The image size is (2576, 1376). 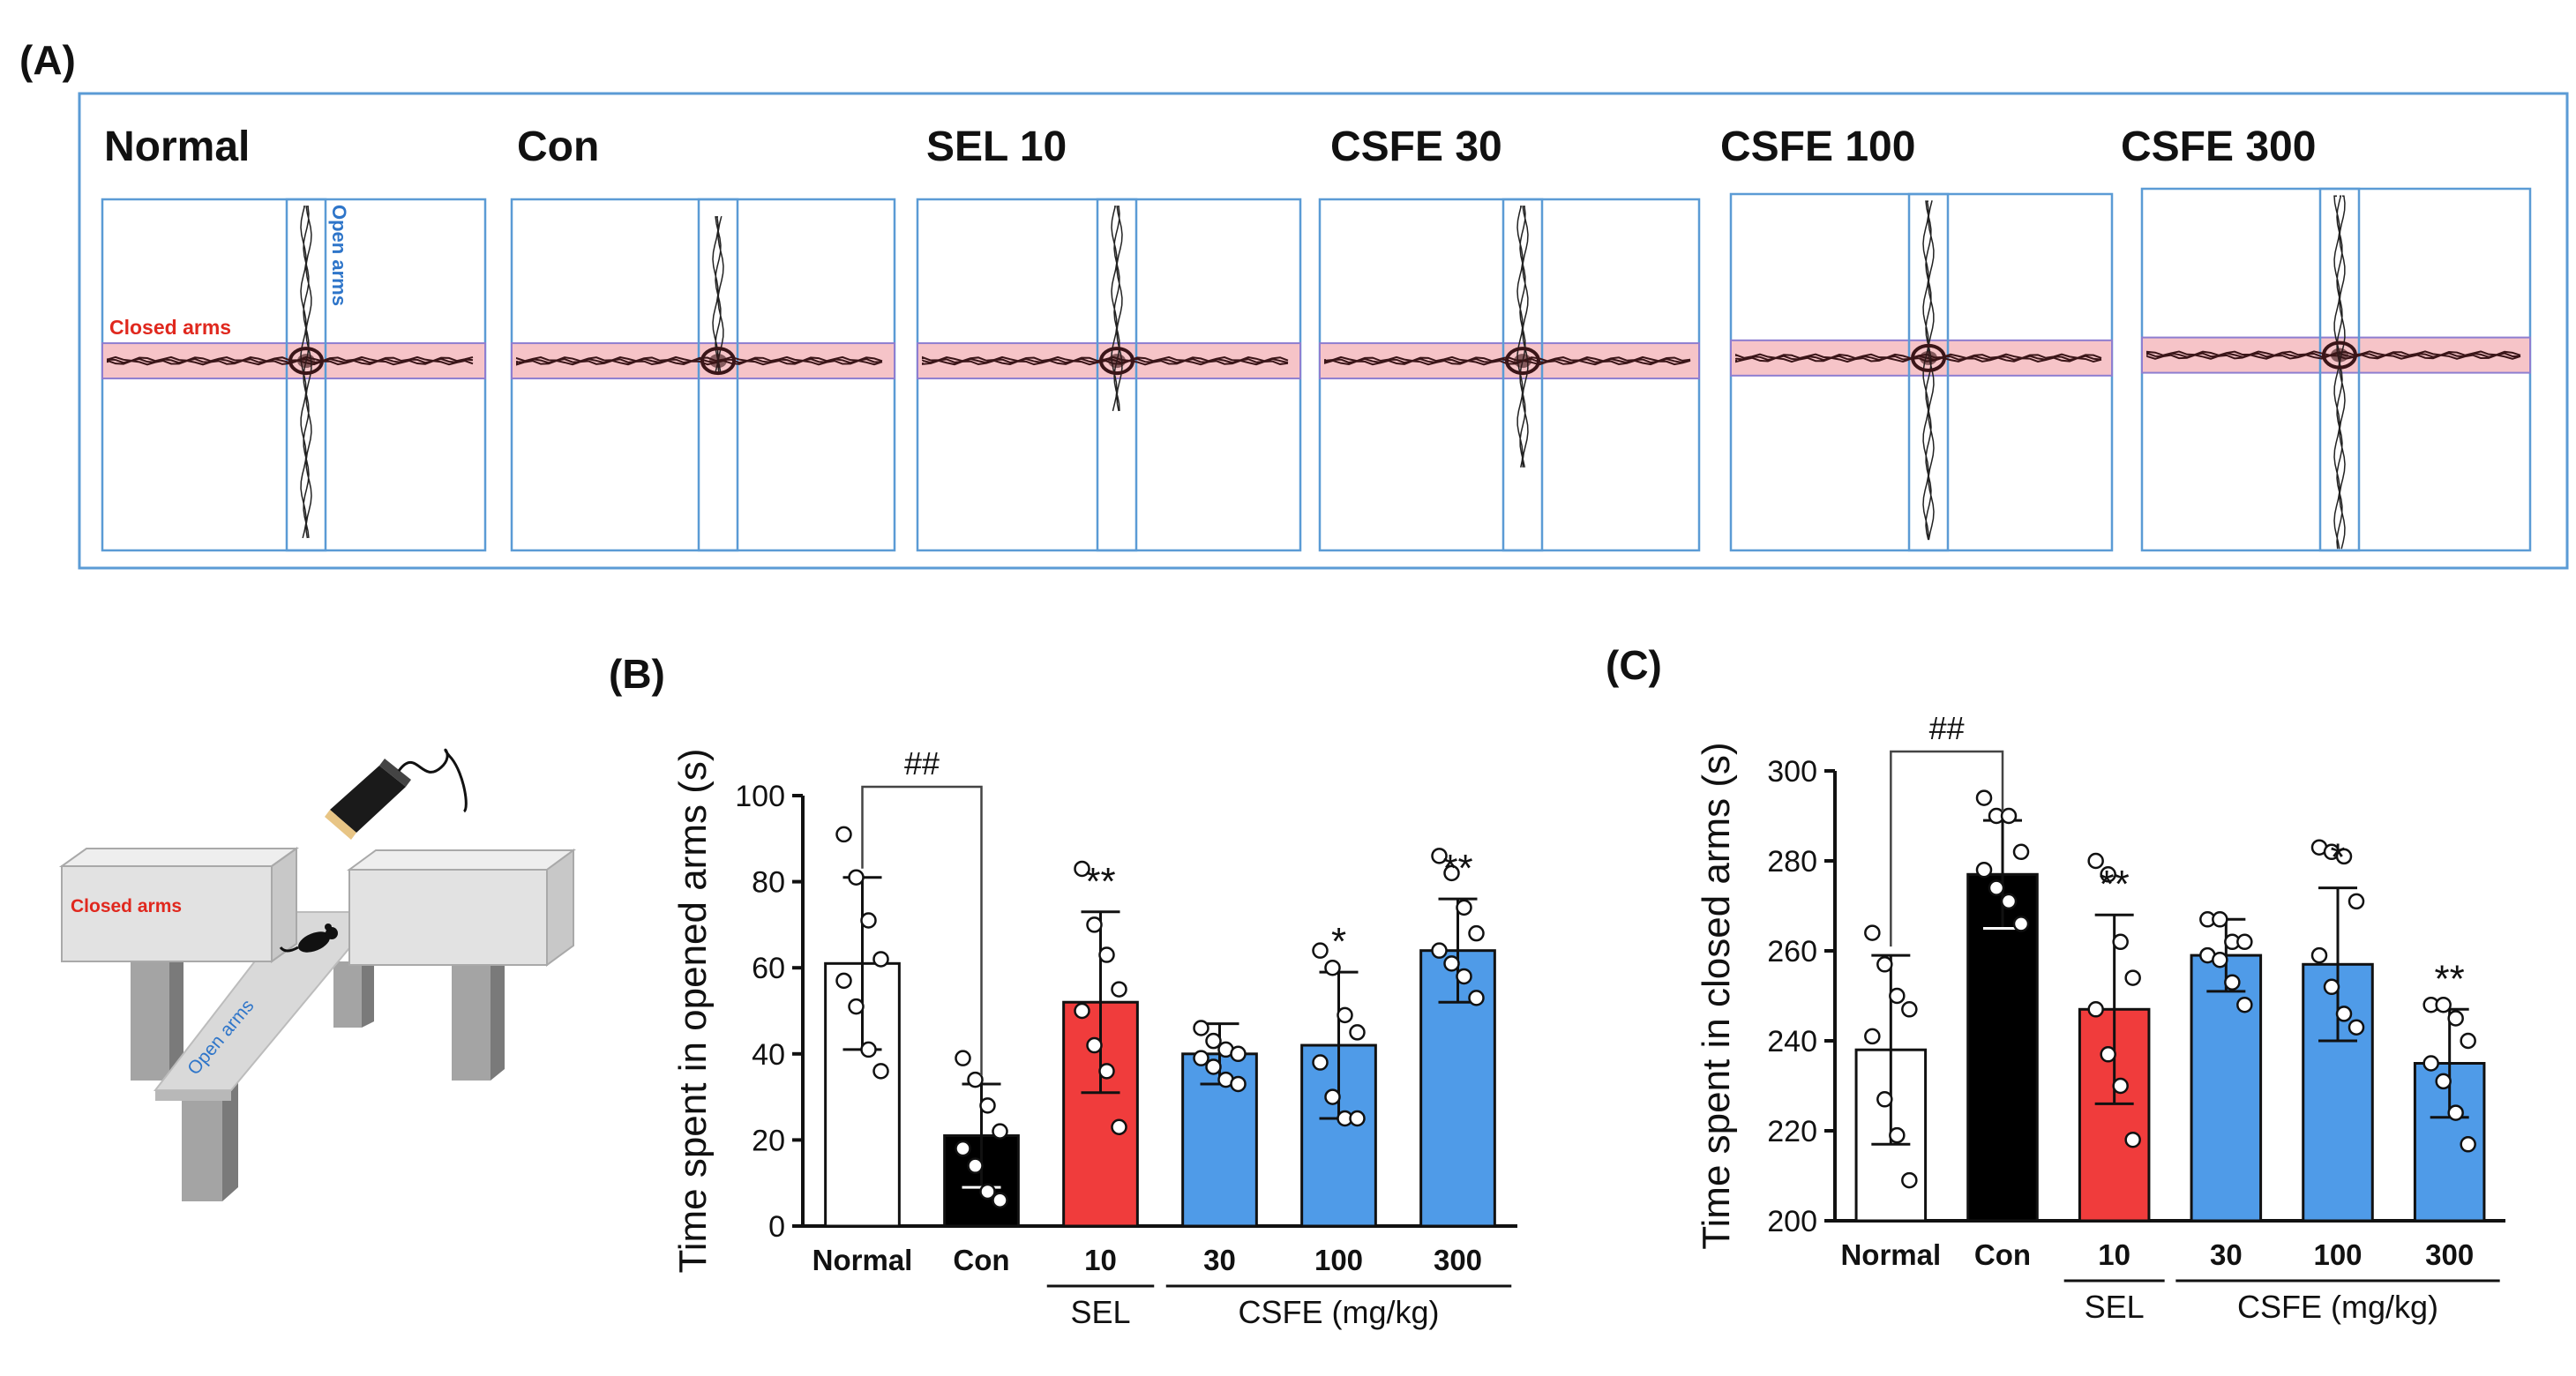 What do you see at coordinates (997, 146) in the screenshot?
I see `track-title: SEL 10` at bounding box center [997, 146].